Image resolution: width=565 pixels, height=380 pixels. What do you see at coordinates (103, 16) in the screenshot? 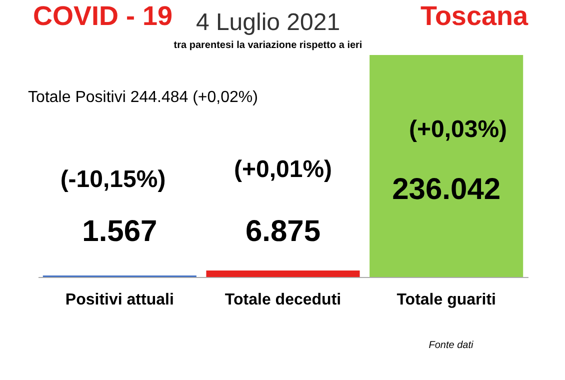
I see `text: COVID - 19` at bounding box center [103, 16].